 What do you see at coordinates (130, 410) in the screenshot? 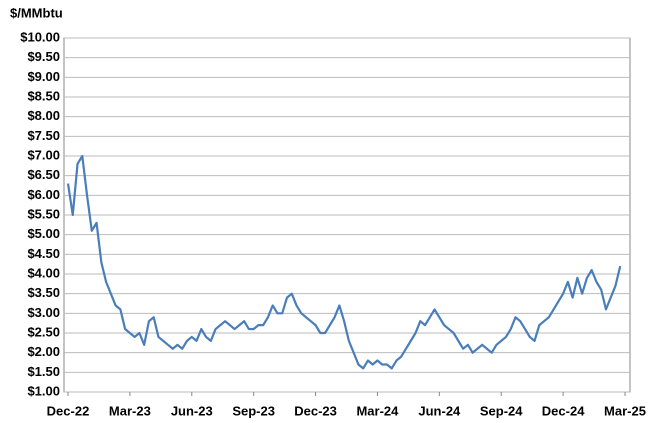
I see `x-tick-label: Mar-23` at bounding box center [130, 410].